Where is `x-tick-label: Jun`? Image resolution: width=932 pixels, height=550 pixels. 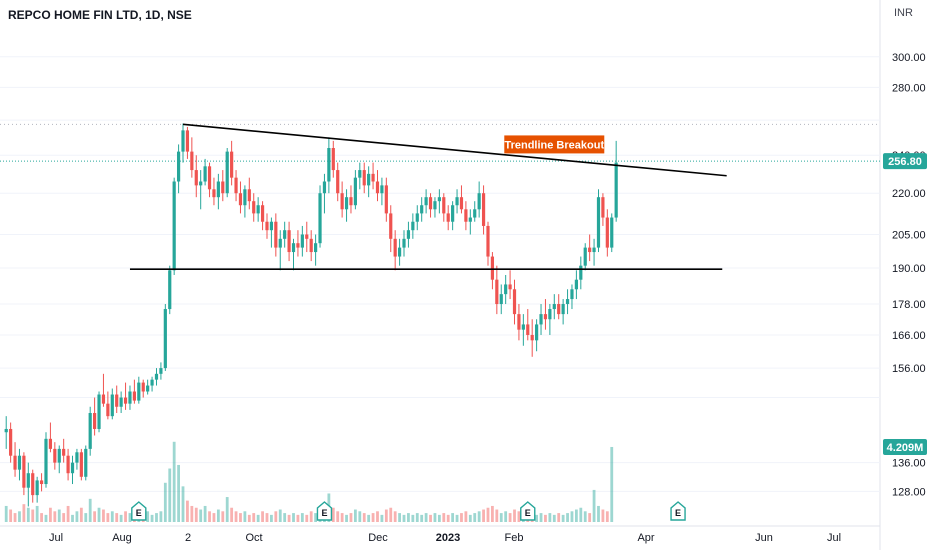
x-tick-label: Jun is located at coordinates (764, 538).